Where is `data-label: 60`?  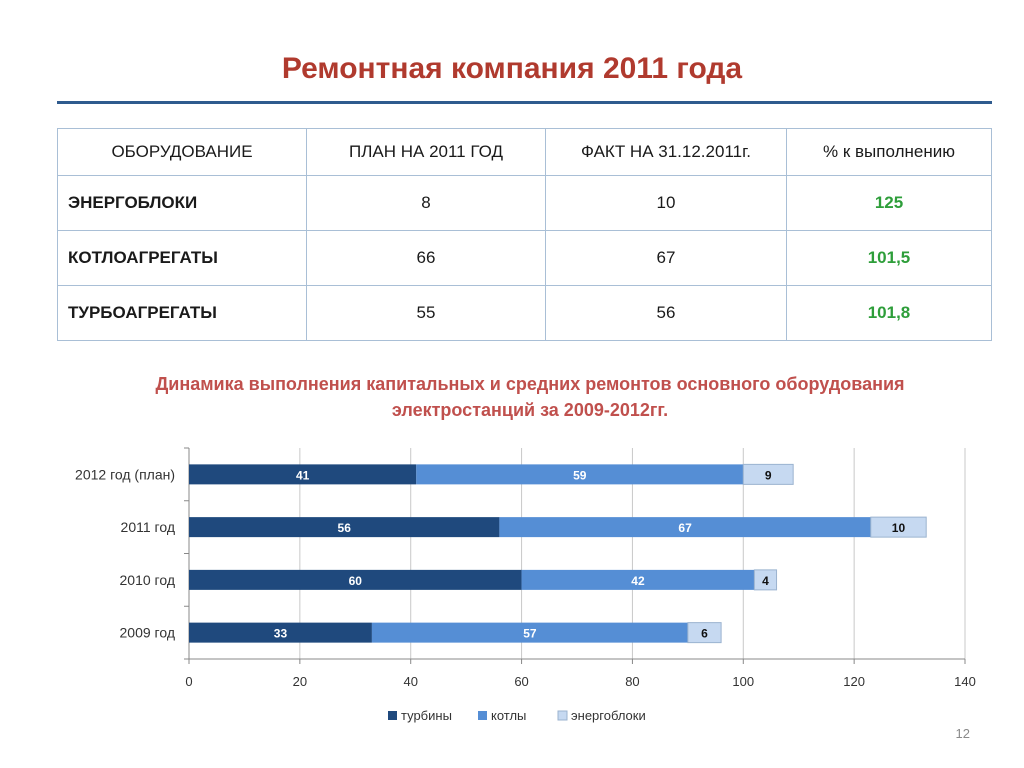
data-label: 60 is located at coordinates (356, 581).